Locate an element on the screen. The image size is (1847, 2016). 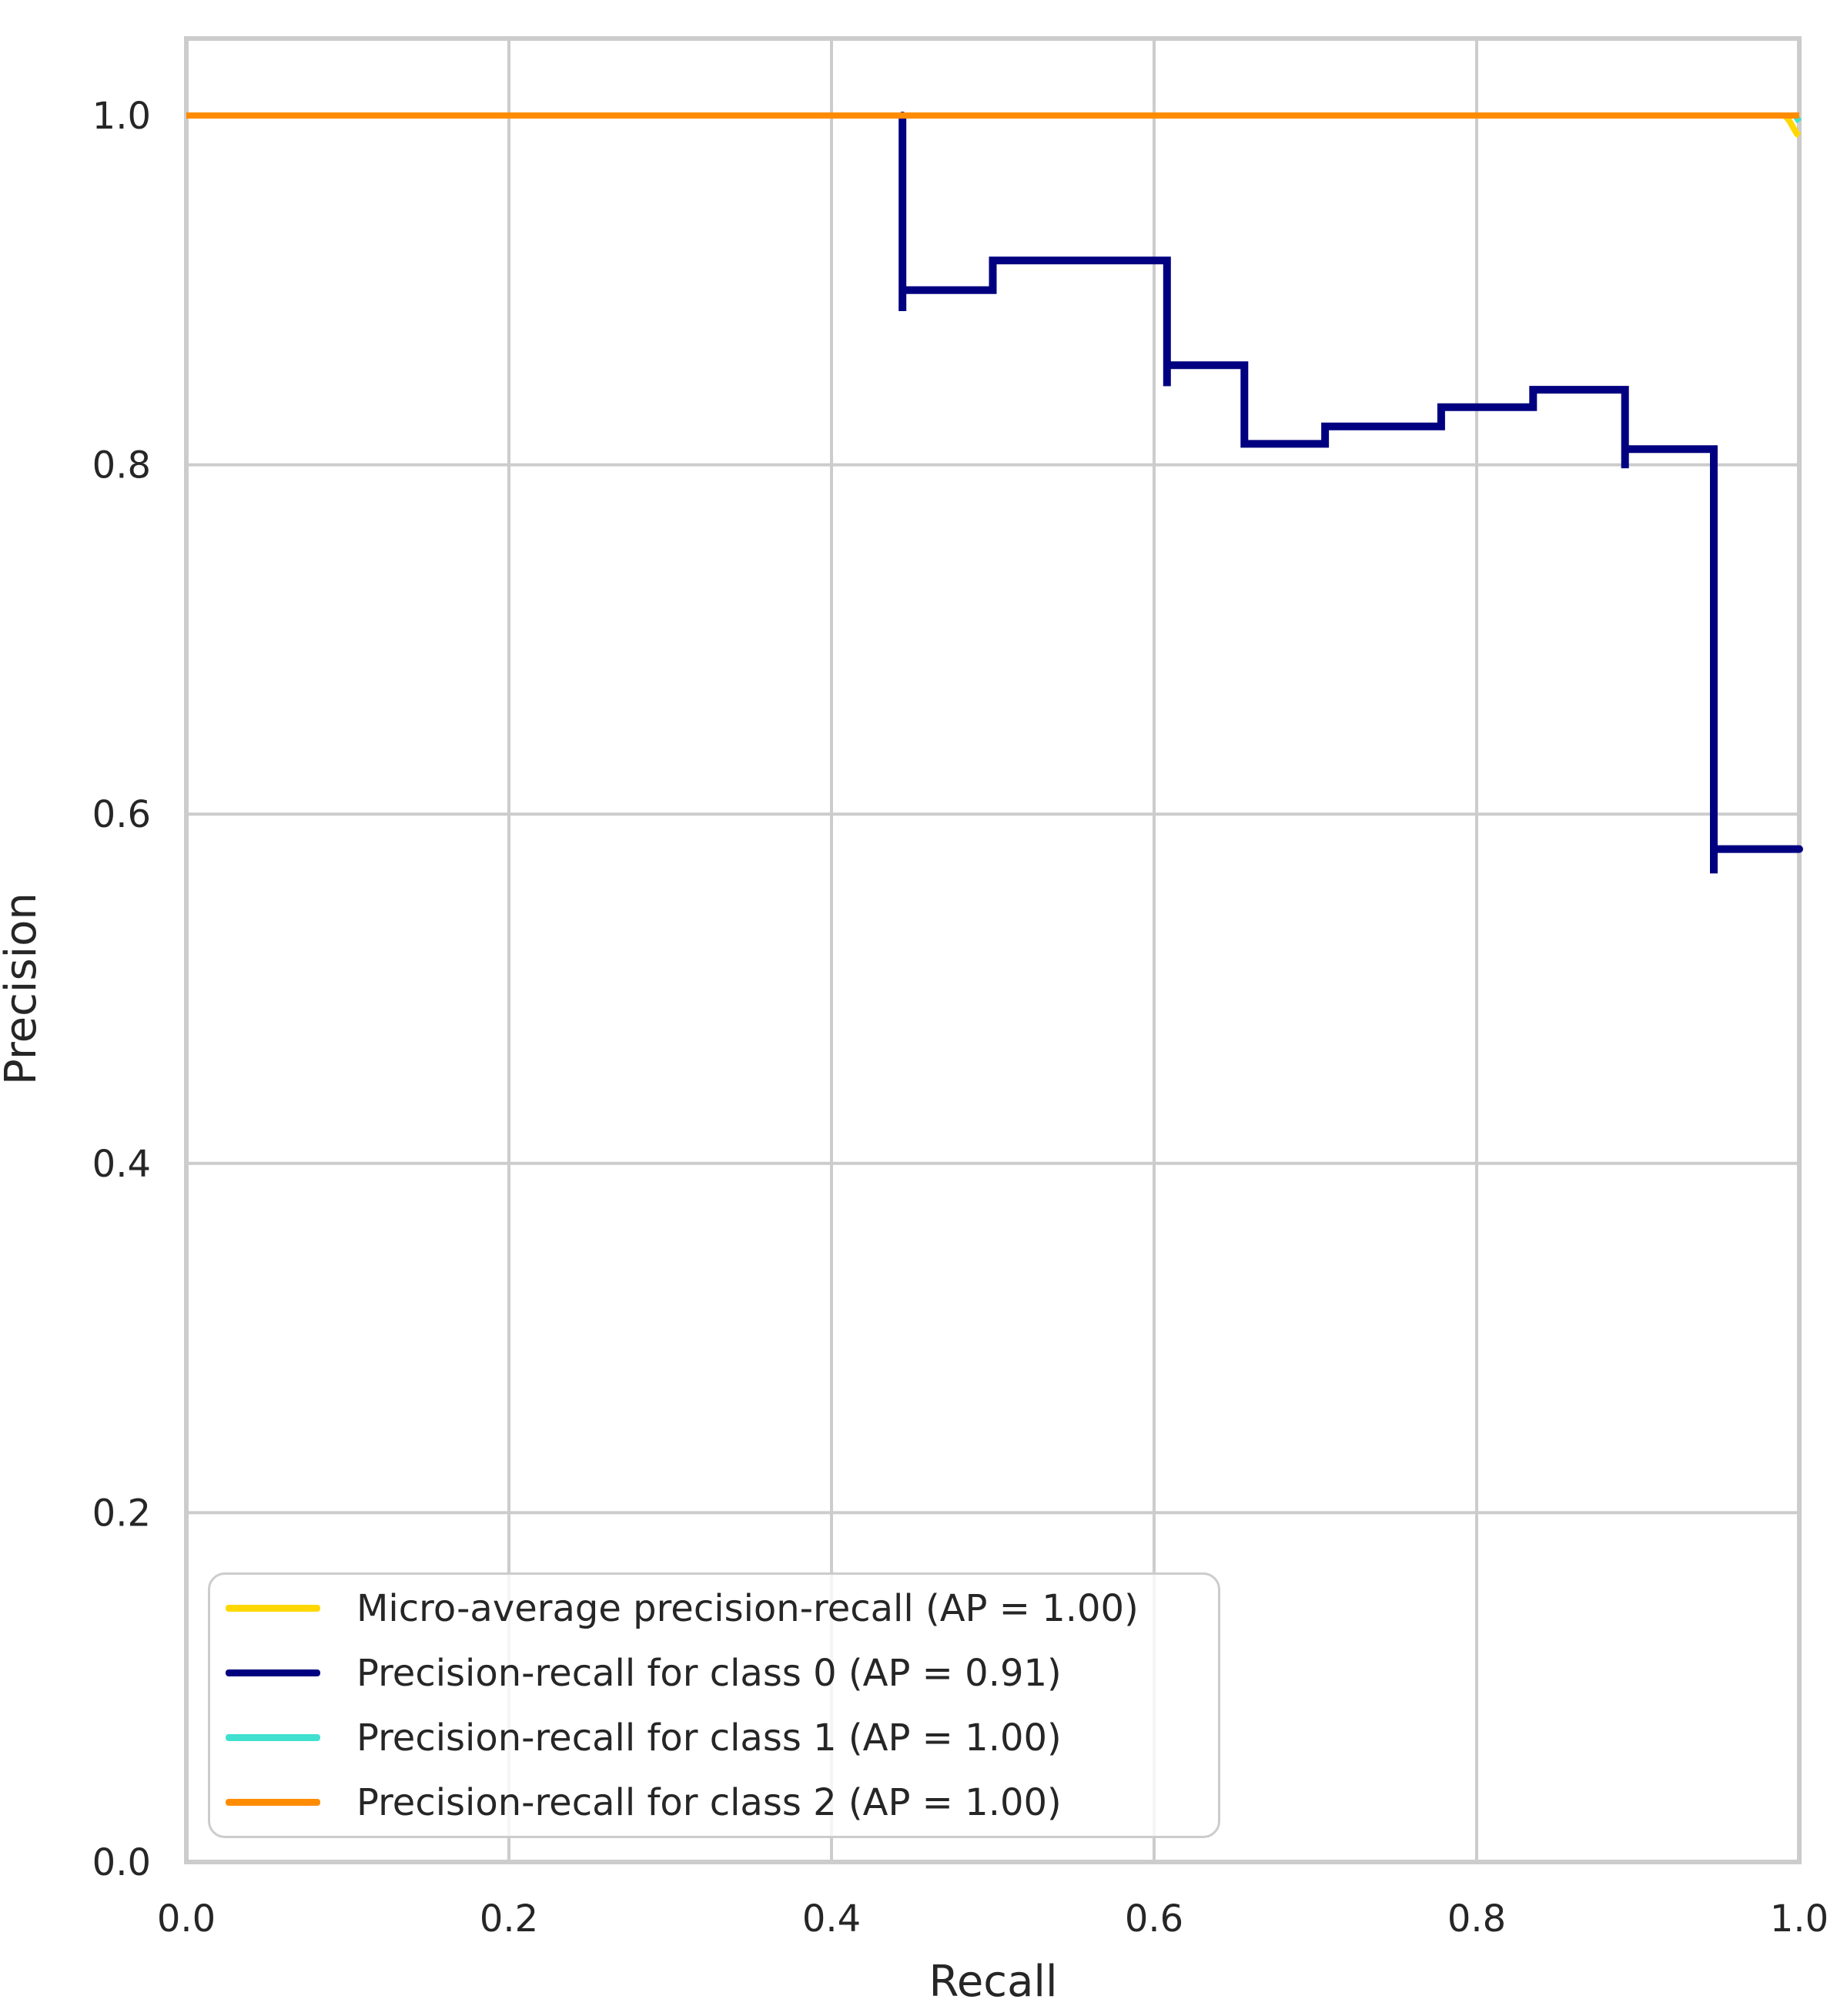
legend-item: Precision-recall for class 1 (AP = 1.00) is located at coordinates (722, 1738).